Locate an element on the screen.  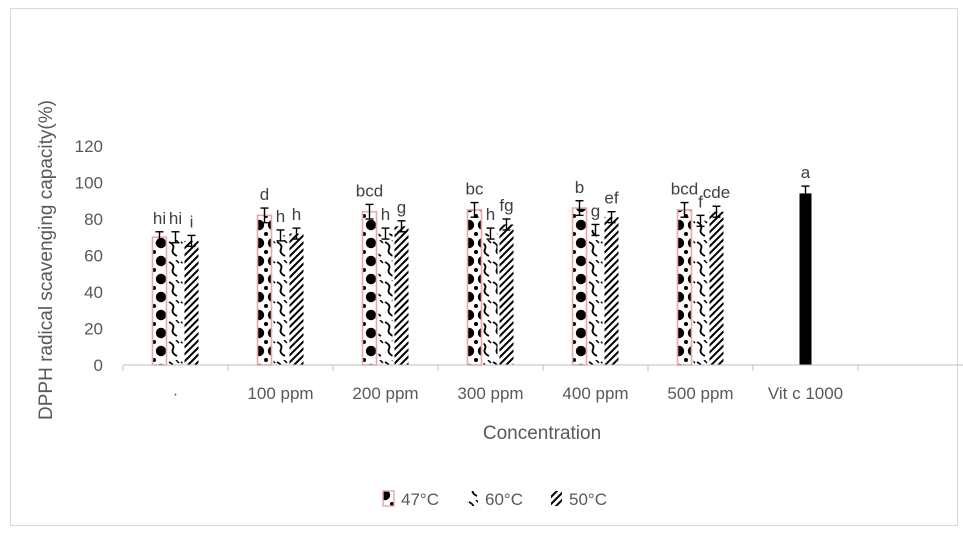
legend-label: 50°C is located at coordinates (588, 499).